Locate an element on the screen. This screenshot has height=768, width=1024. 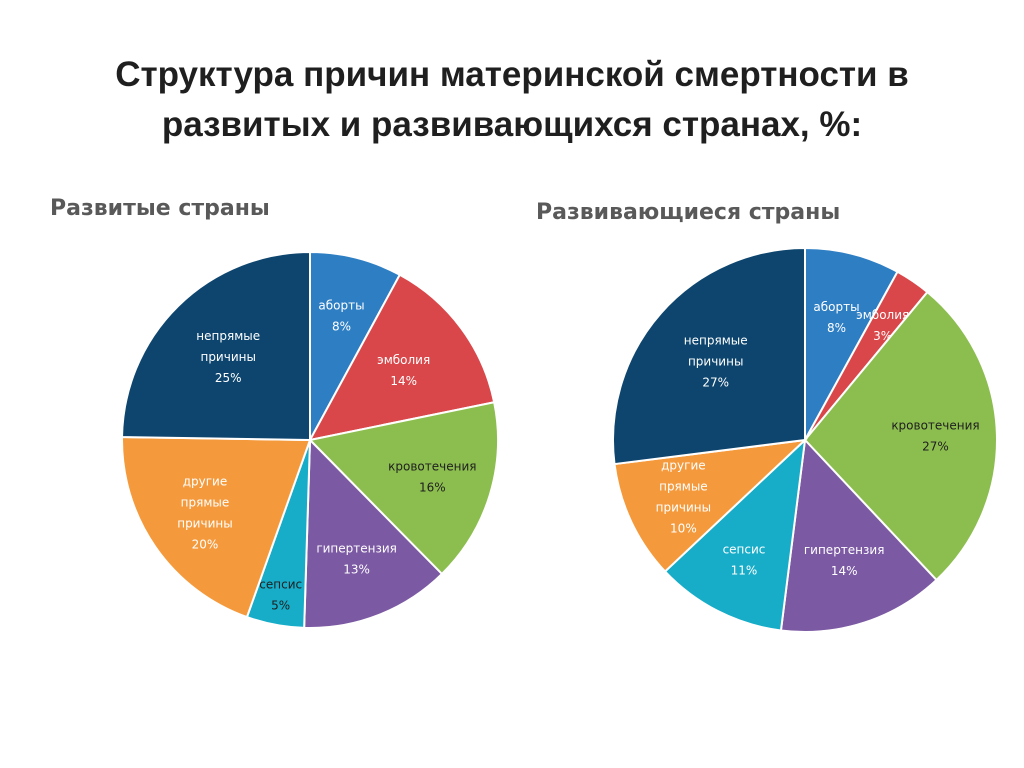
slice-label-developed-3: гипертензия 13% is located at coordinates (356, 559).